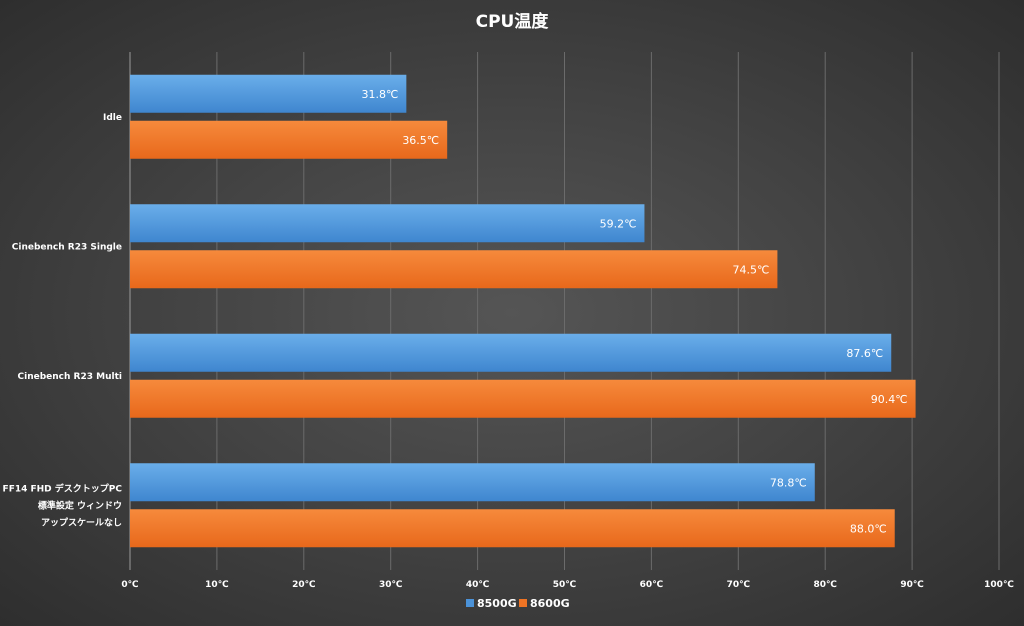 Image resolution: width=1024 pixels, height=626 pixels. What do you see at coordinates (70, 377) in the screenshot?
I see `category-label: Cinebench R23 Multi` at bounding box center [70, 377].